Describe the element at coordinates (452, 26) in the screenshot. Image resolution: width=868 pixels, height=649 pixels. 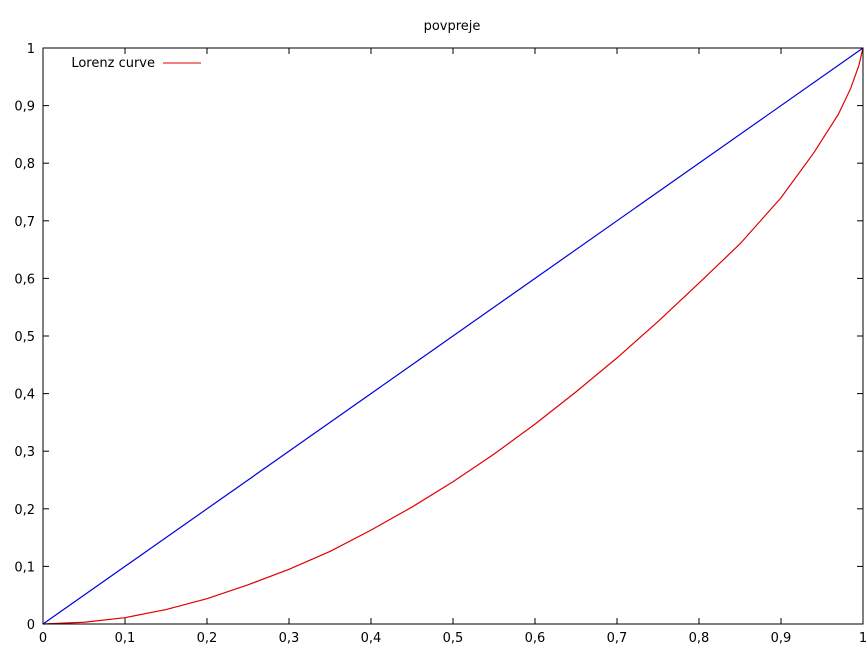
I see `chart-title: povpreje` at that location.